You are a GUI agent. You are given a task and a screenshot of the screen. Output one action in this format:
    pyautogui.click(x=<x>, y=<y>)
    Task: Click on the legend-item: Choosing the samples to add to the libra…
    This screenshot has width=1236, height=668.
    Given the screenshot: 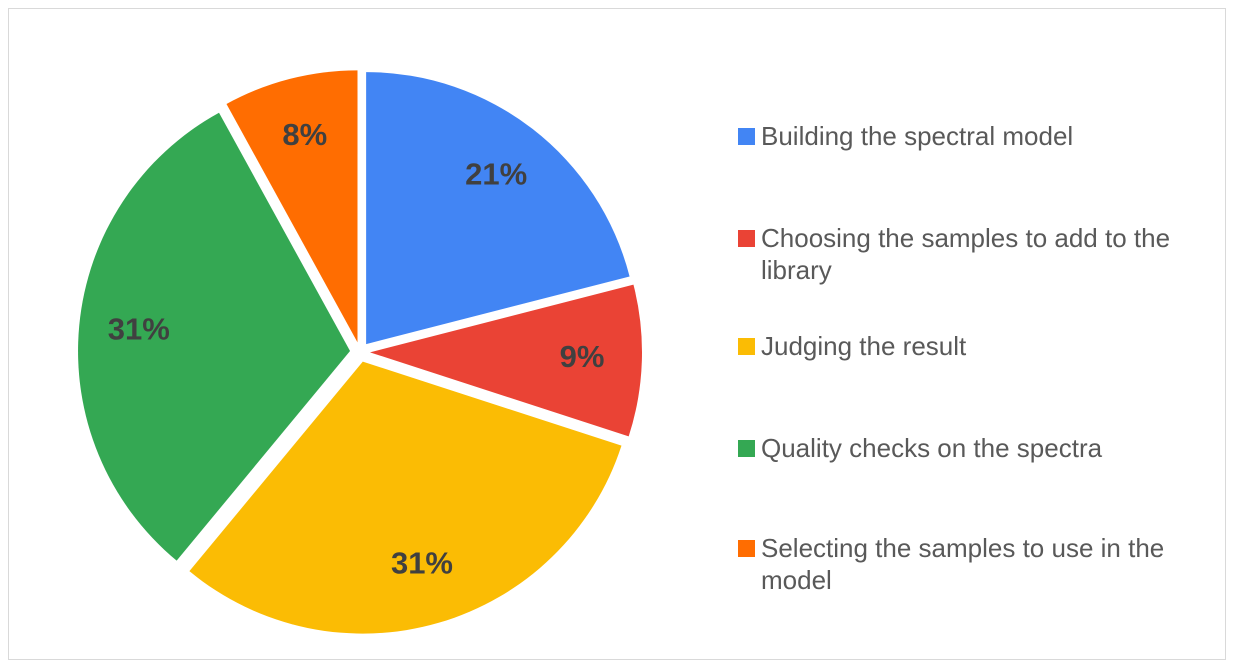 What is the action you would take?
    pyautogui.click(x=968, y=254)
    